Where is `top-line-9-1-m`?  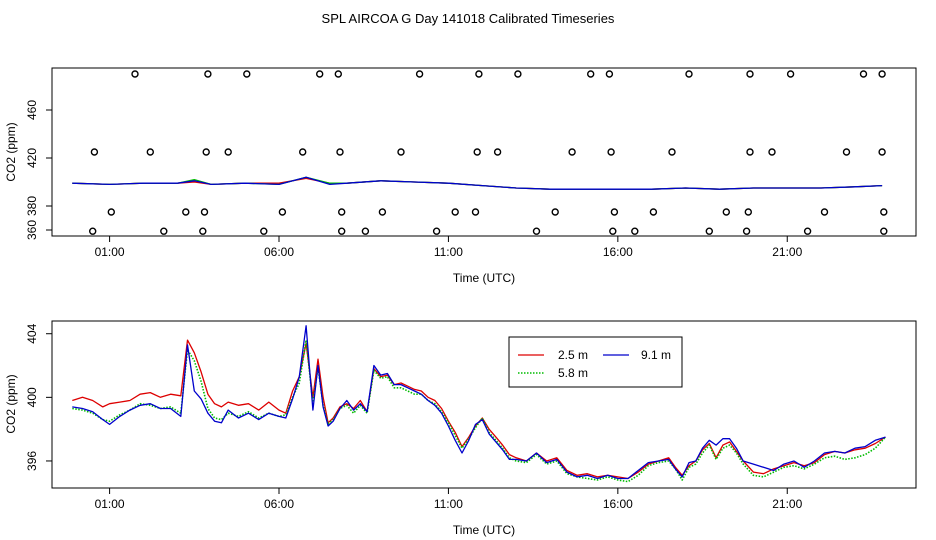 top-line-9-1-m is located at coordinates (477, 183).